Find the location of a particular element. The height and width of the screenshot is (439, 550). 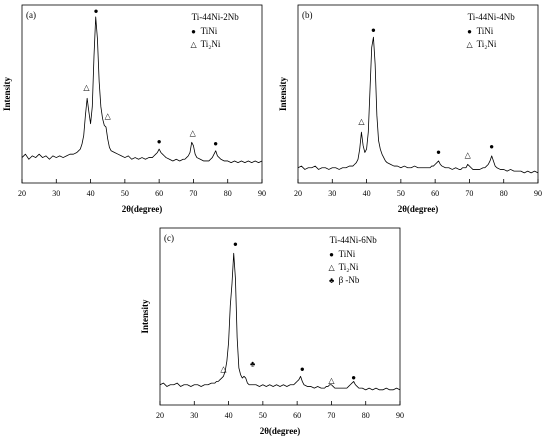

legend-label: β -Nb is located at coordinates (349, 280).